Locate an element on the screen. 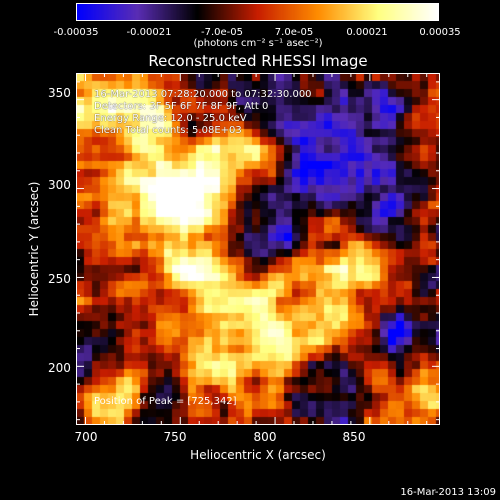  y-axis-label: Heliocentric Y (arcsec) is located at coordinates (34, 249).